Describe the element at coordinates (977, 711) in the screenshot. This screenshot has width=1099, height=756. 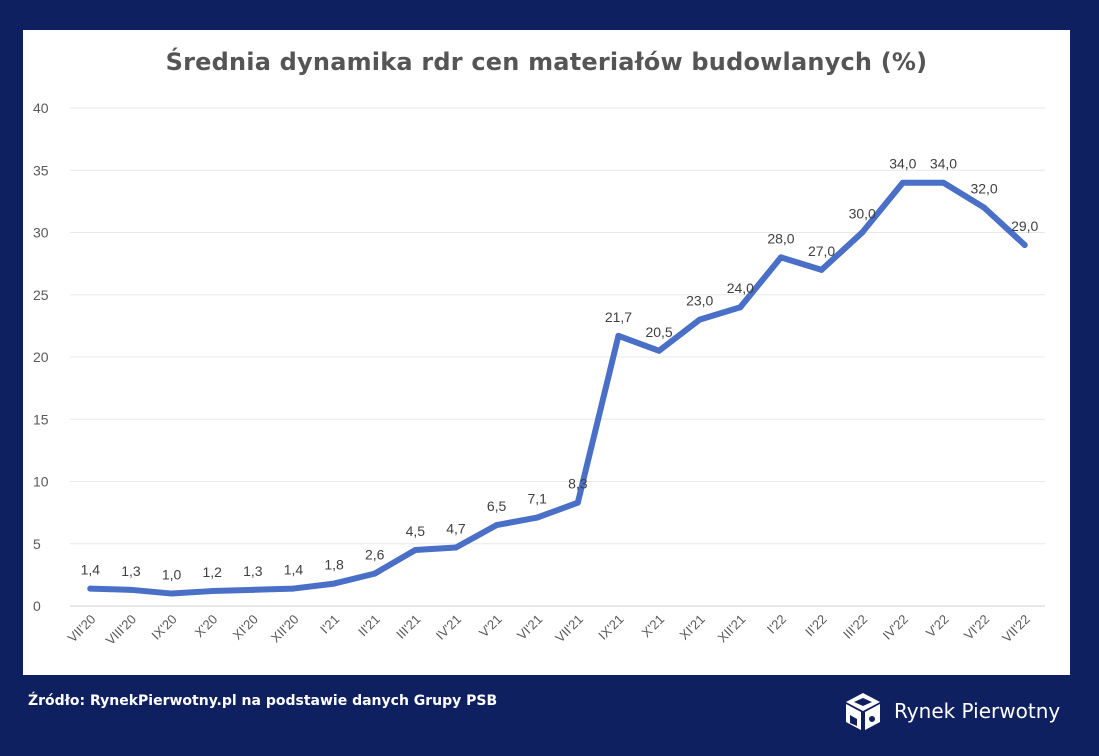
I see `brand-name: Rynek Pierwotny` at that location.